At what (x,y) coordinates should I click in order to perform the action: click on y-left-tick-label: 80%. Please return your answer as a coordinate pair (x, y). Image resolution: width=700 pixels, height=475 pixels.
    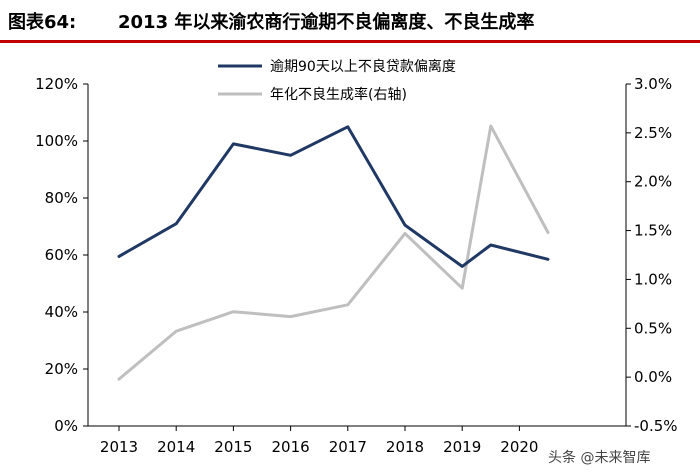
    Looking at the image, I should click on (61, 198).